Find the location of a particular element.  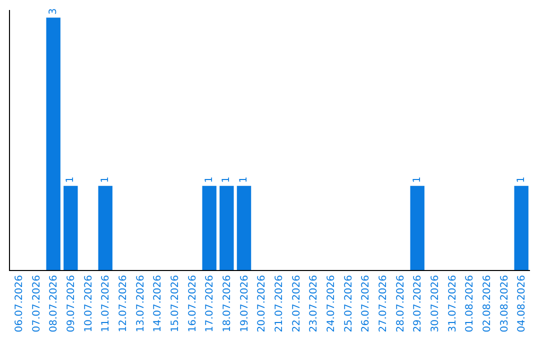

x-tick-label: 23.07.2026 is located at coordinates (314, 303).